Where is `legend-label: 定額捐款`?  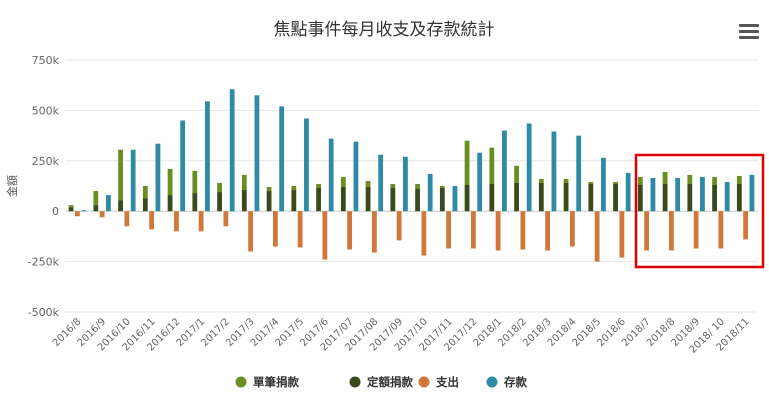 legend-label: 定額捐款 is located at coordinates (390, 382).